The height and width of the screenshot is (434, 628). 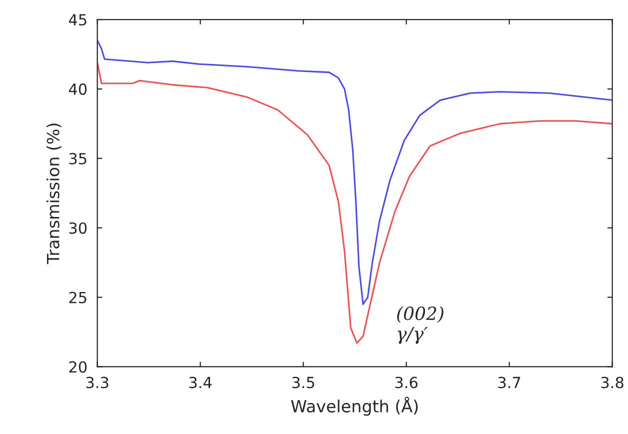 What do you see at coordinates (78, 228) in the screenshot?
I see `y-tick-label: 30` at bounding box center [78, 228].